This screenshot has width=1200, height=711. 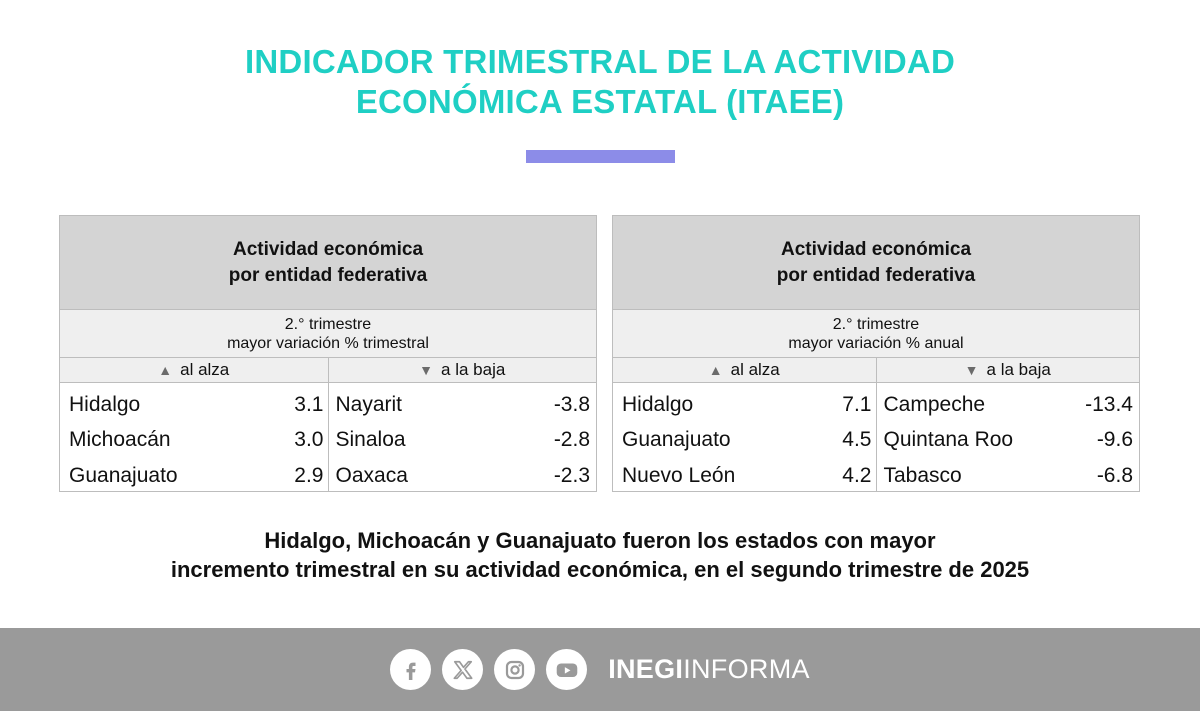 What do you see at coordinates (571, 404) in the screenshot?
I see `state-value: -3.8` at bounding box center [571, 404].